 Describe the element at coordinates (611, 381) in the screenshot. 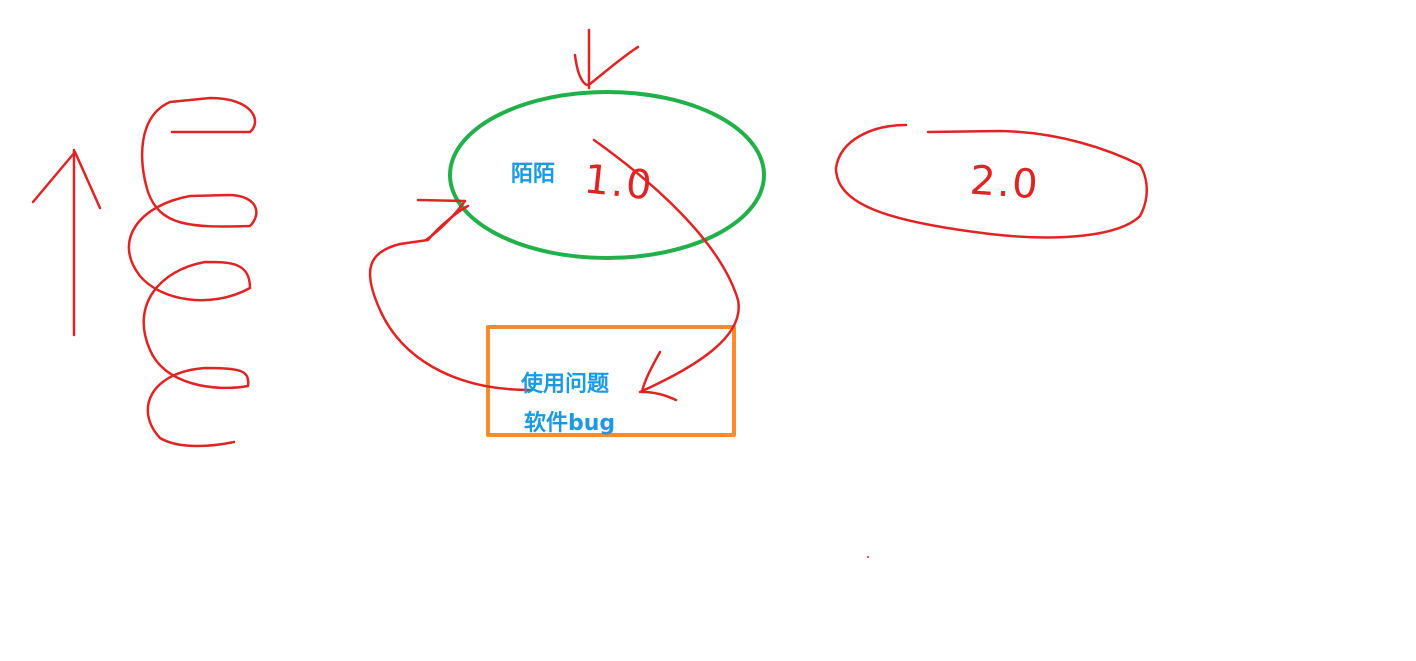

I see `orange-box` at that location.